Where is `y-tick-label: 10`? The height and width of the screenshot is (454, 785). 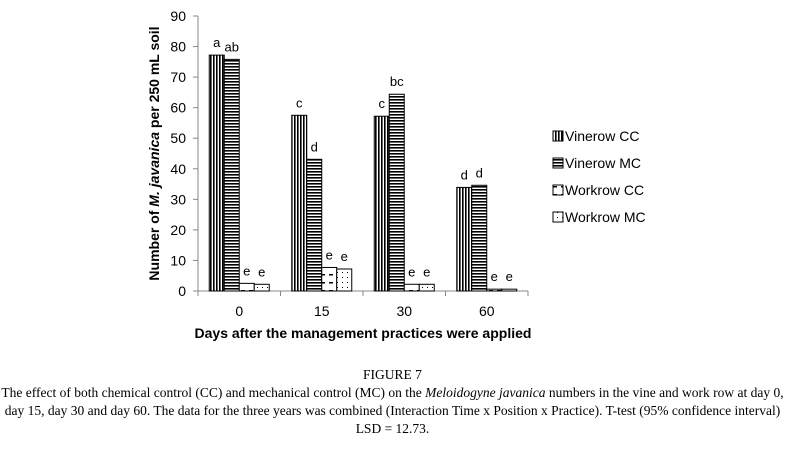 y-tick-label: 10 is located at coordinates (178, 260).